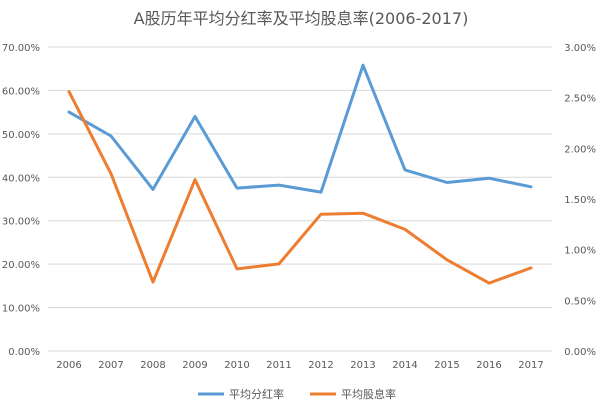 The height and width of the screenshot is (412, 602). What do you see at coordinates (21, 135) in the screenshot?
I see `left-tick-label: 50.00%` at bounding box center [21, 135].